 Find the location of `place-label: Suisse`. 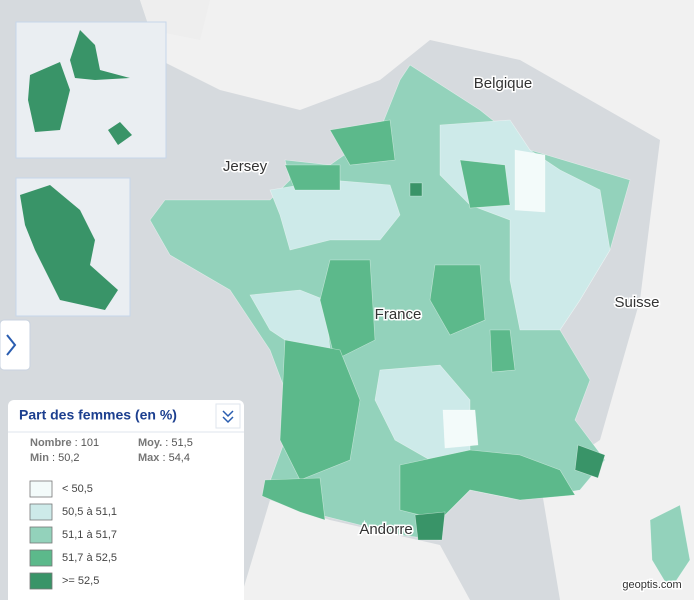

place-label: Suisse is located at coordinates (636, 302).